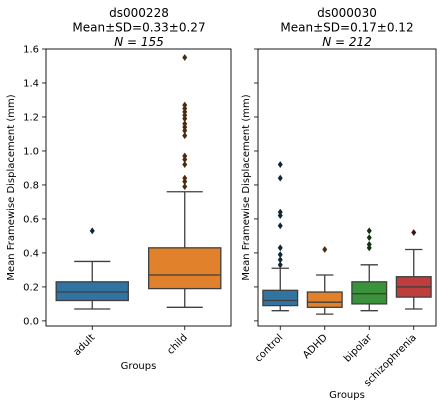 Image resolution: width=441 pixels, height=409 pixels. I want to click on box-group-control, so click(280, 236).